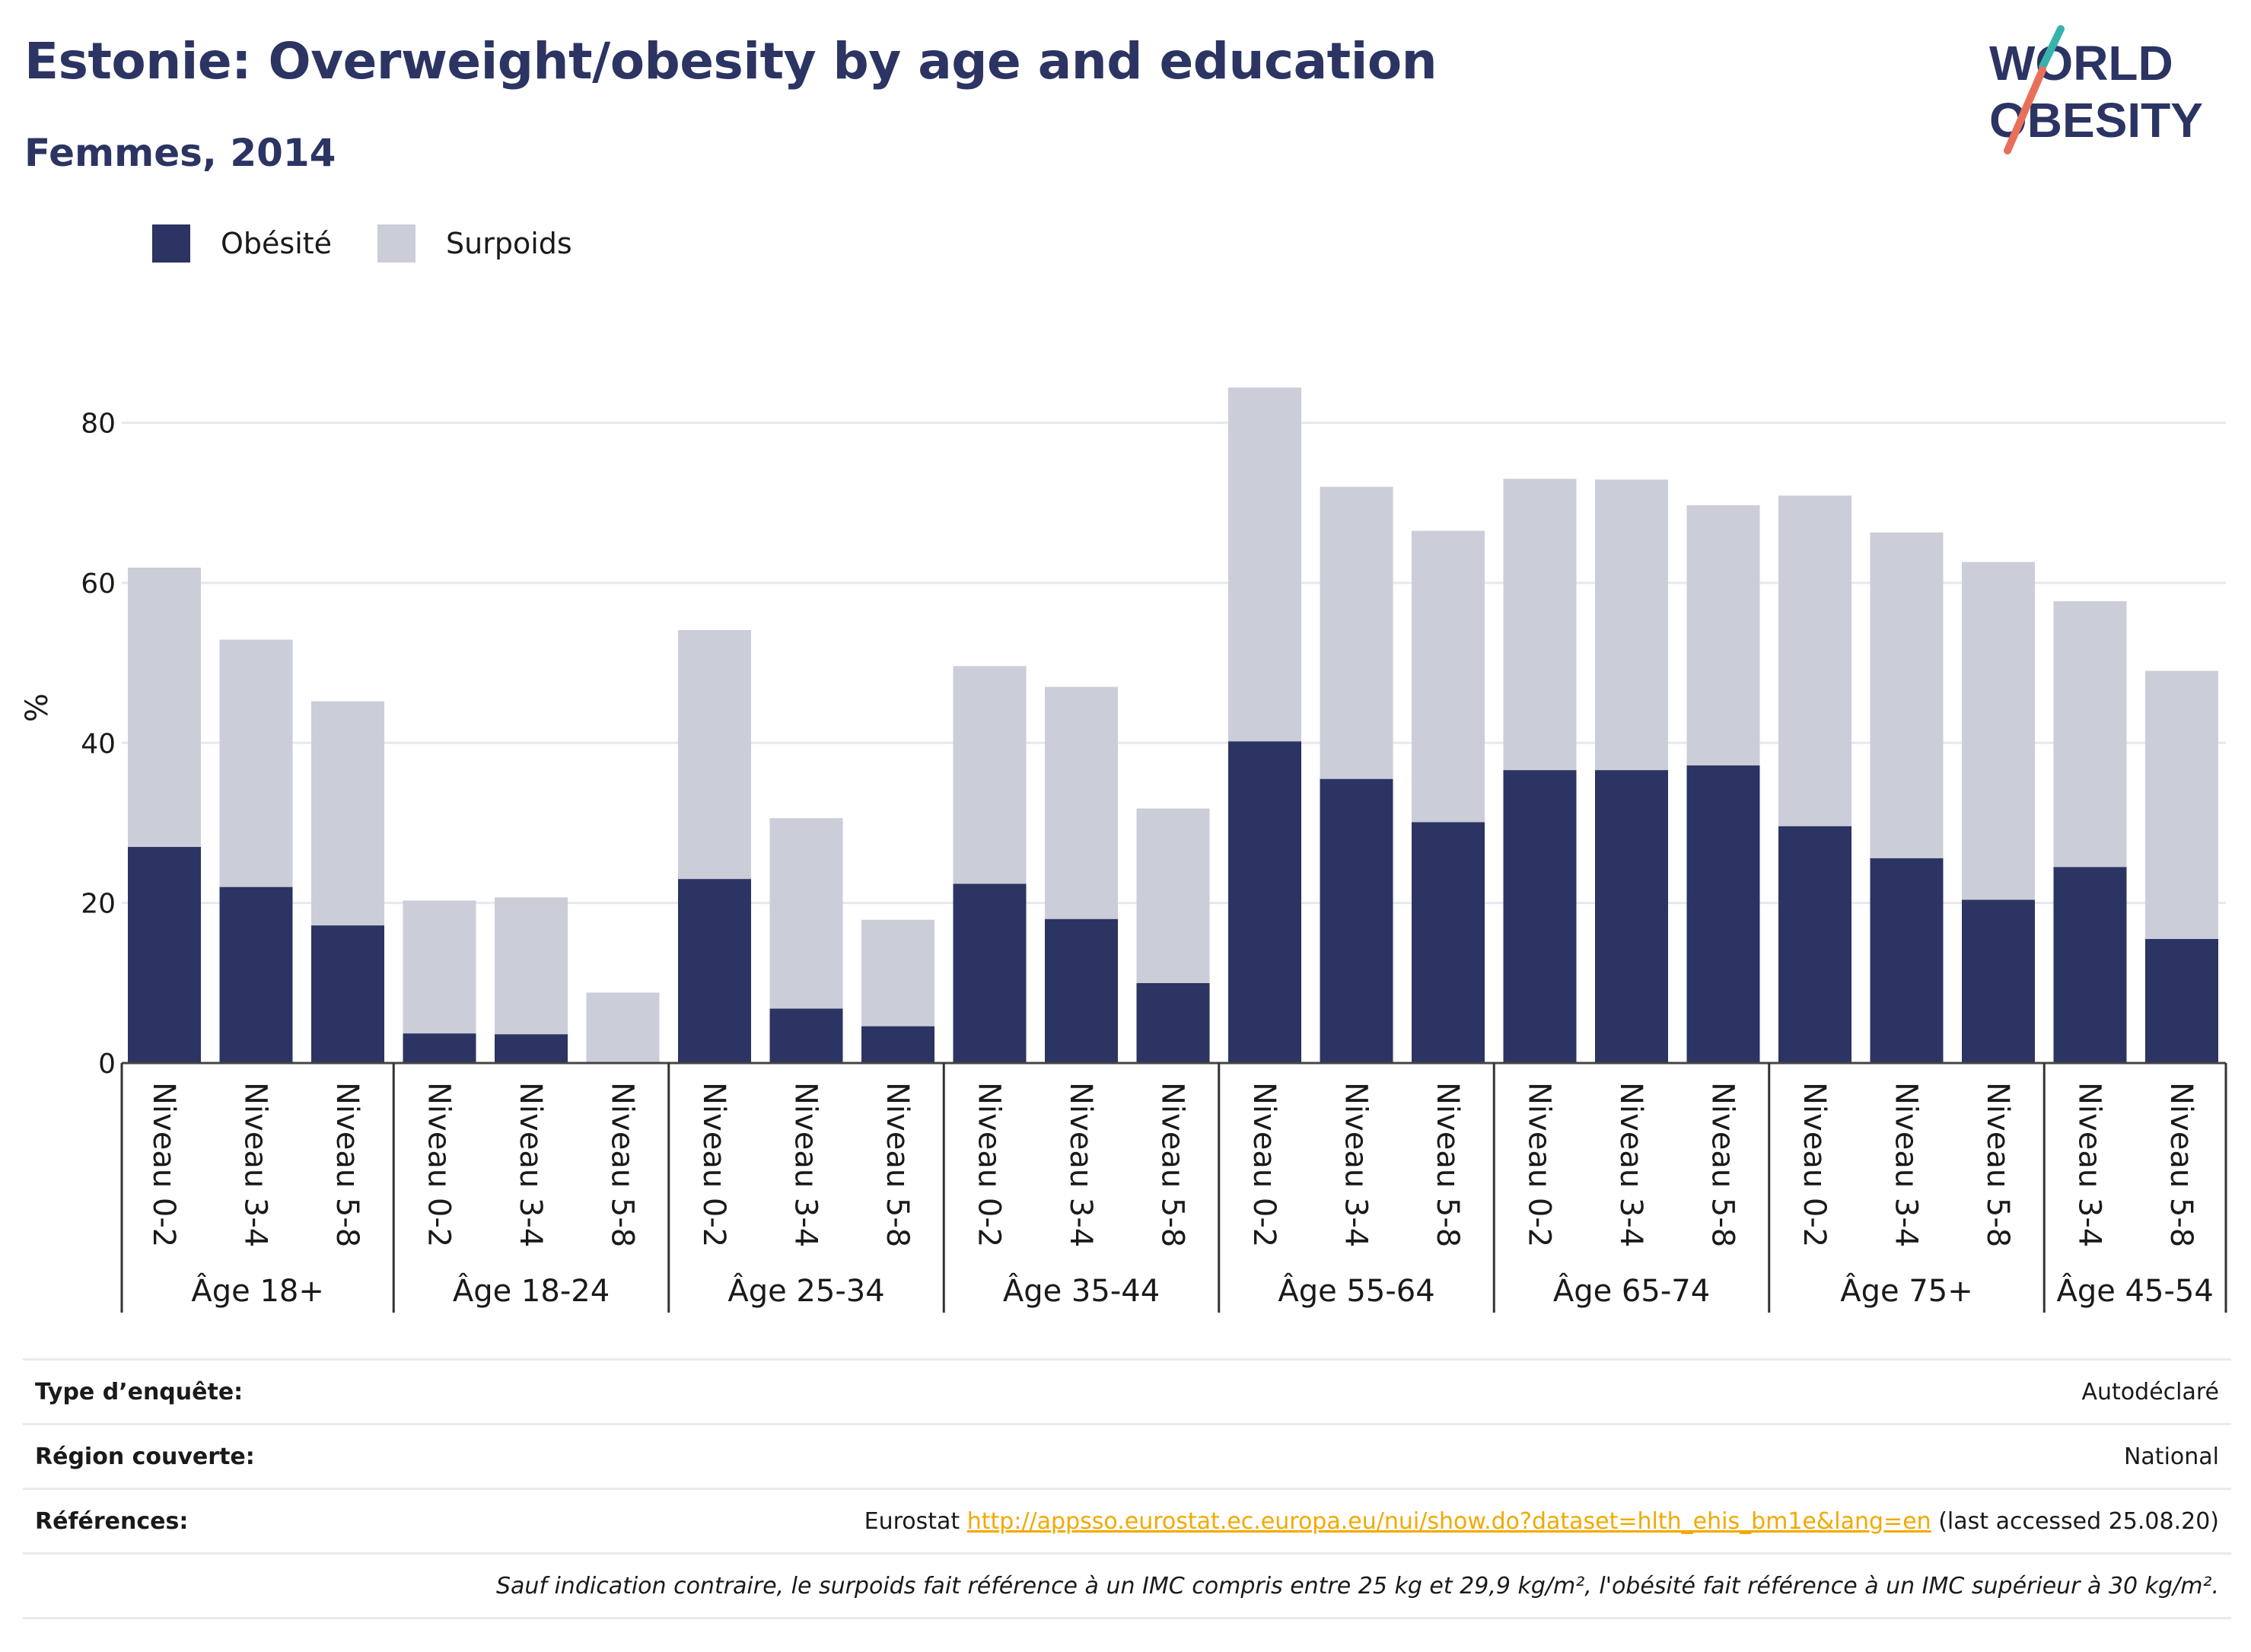  Describe the element at coordinates (98, 584) in the screenshot. I see `y-tick-label: 60` at that location.